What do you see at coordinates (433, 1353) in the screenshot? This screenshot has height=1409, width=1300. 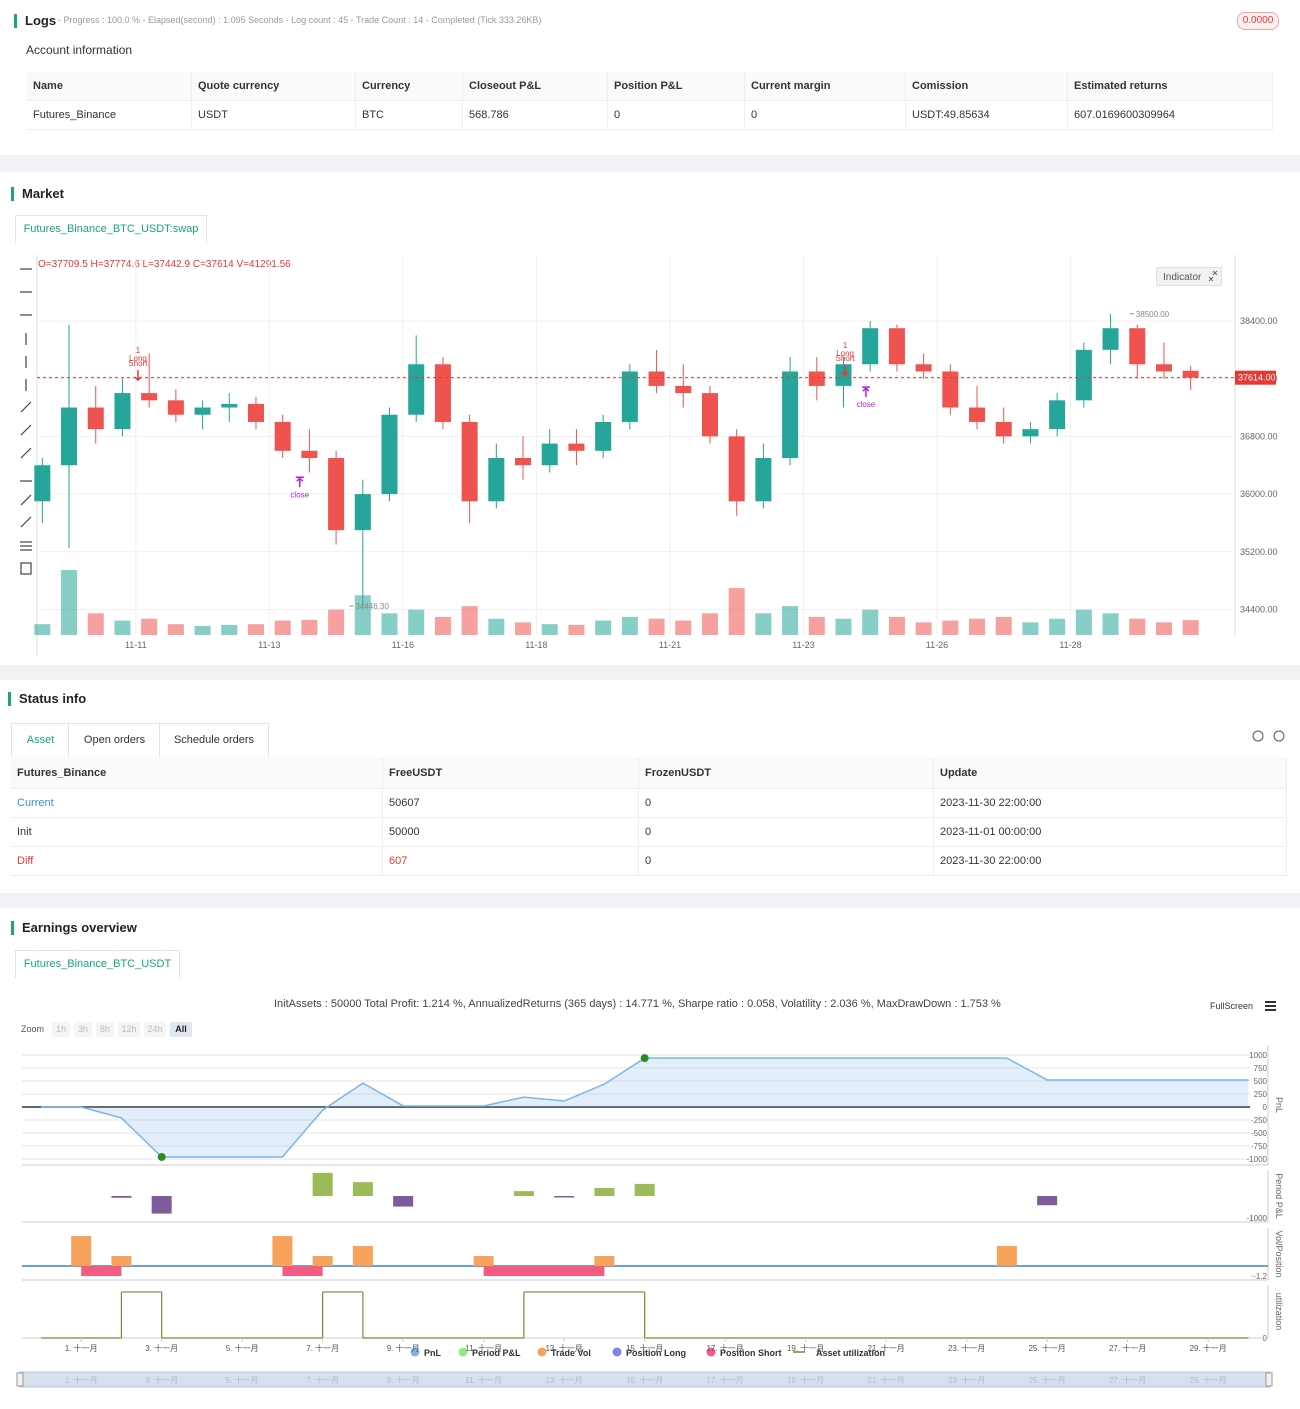 I see `legend-label: PnL` at bounding box center [433, 1353].